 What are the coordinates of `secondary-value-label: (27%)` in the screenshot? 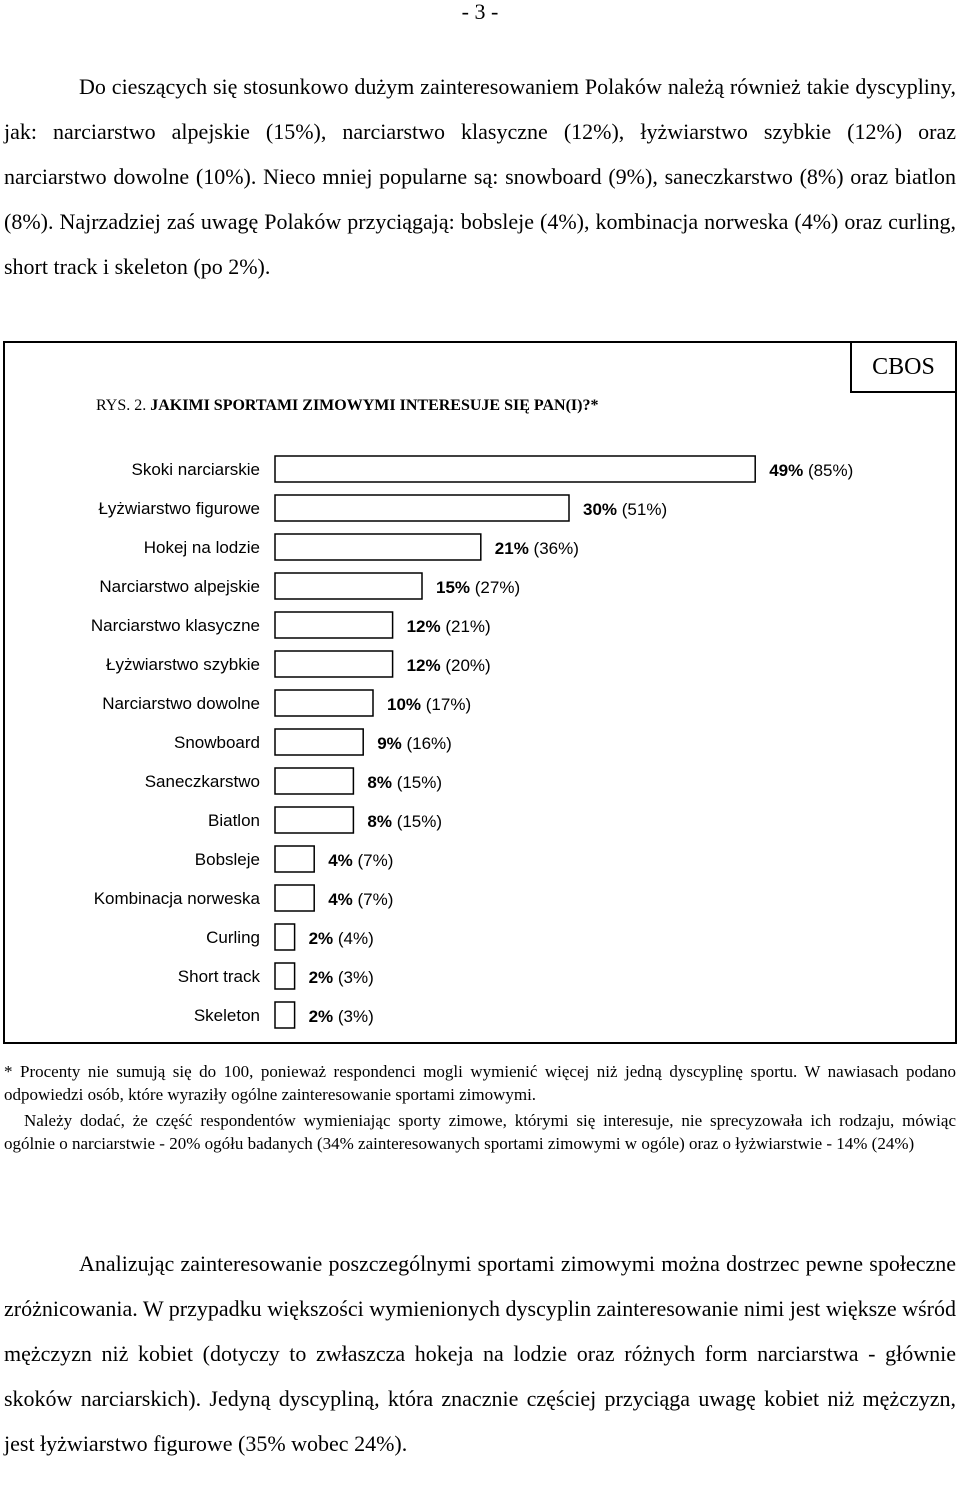 It's located at (495, 587).